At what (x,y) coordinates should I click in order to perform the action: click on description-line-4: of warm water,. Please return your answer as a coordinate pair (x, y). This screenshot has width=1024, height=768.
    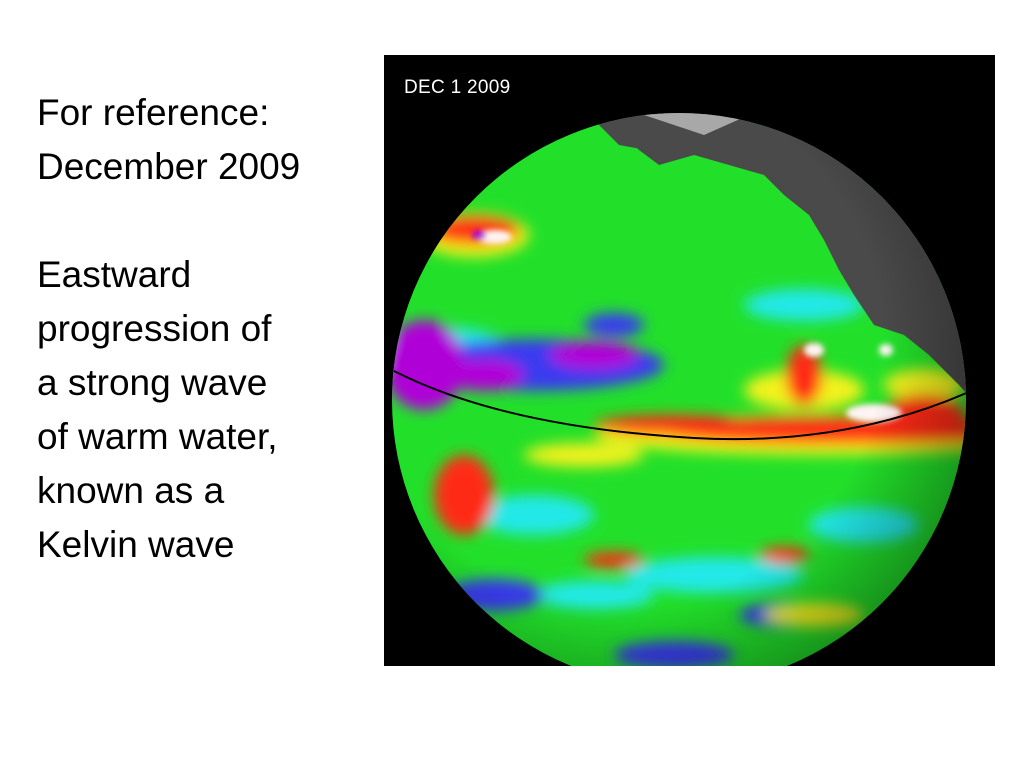
    Looking at the image, I should click on (157, 436).